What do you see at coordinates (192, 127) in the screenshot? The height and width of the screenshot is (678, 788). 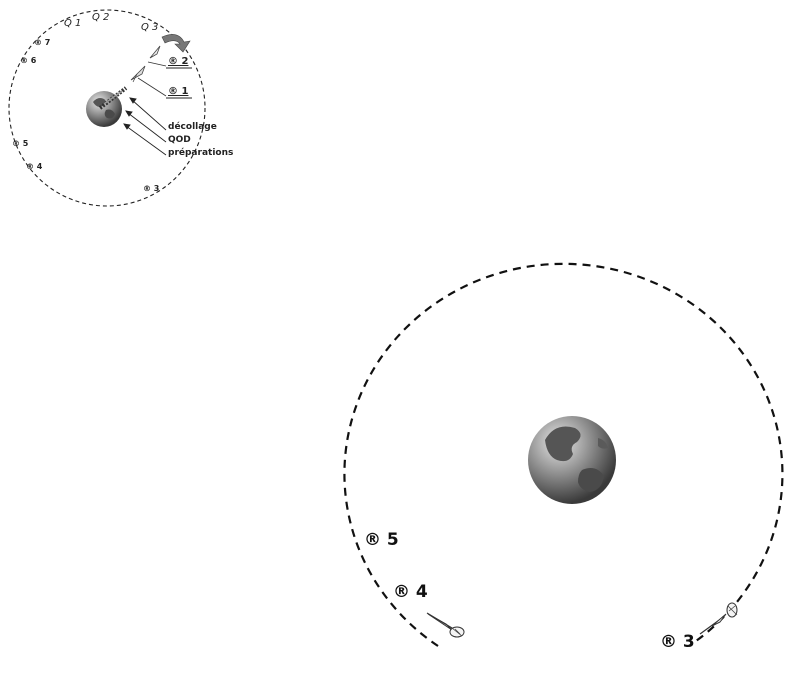 I see `phase-label-decollage: décollage` at bounding box center [192, 127].